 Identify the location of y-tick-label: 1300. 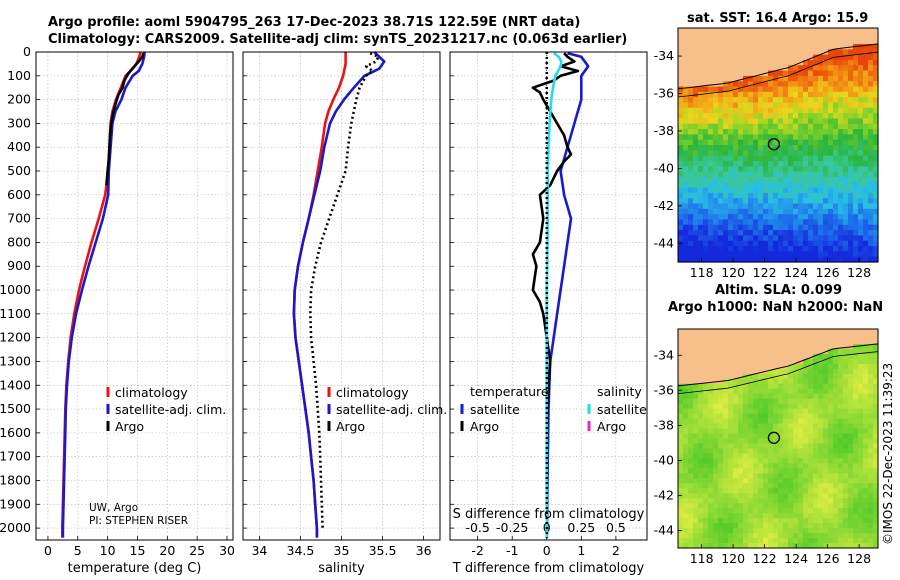
(15, 360).